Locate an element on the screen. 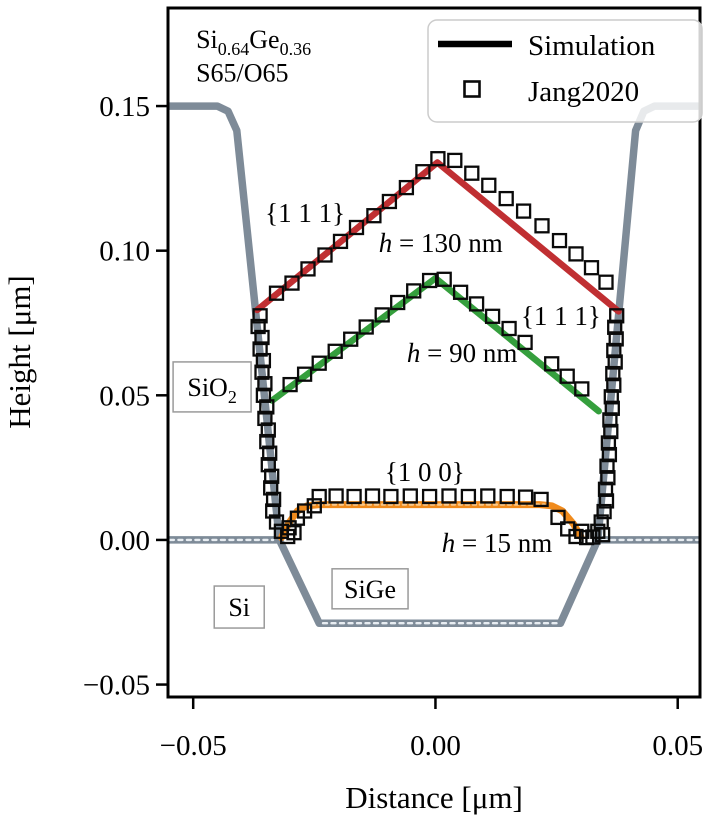 The image size is (711, 823). x-tick-label: 0.00 is located at coordinates (435, 746).